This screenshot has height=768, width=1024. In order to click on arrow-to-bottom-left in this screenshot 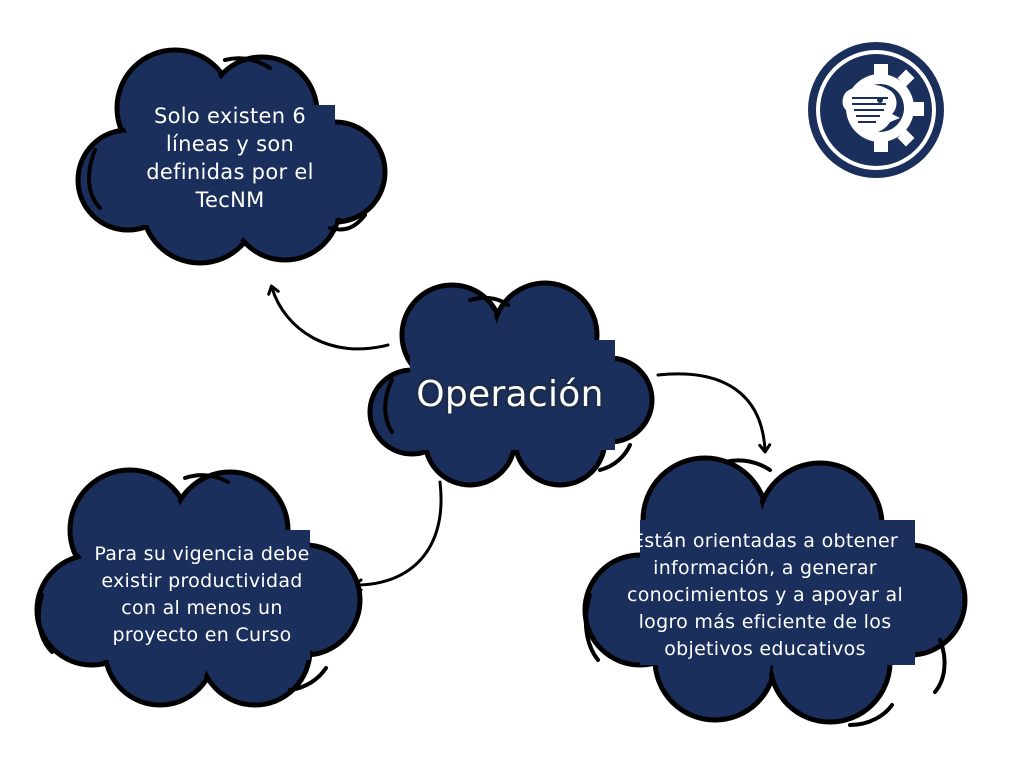, I will do `click(397, 536)`.